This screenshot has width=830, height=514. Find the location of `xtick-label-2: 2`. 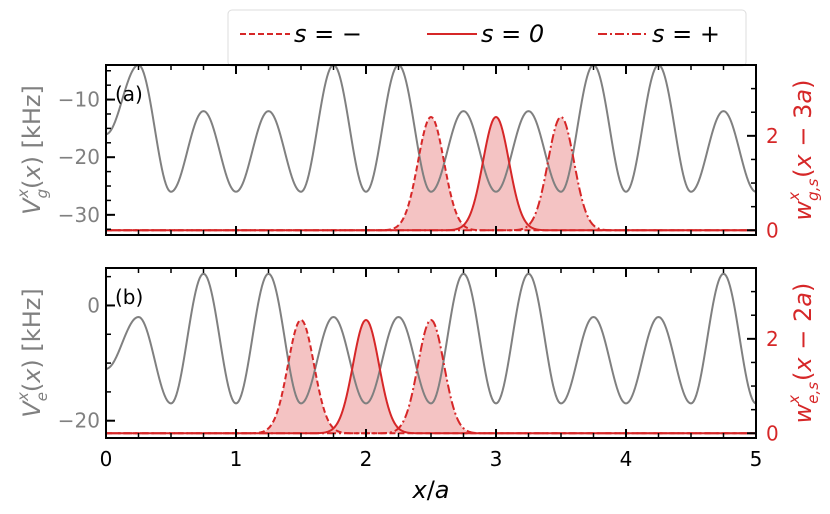

xtick-label-2: 2 is located at coordinates (366, 459).